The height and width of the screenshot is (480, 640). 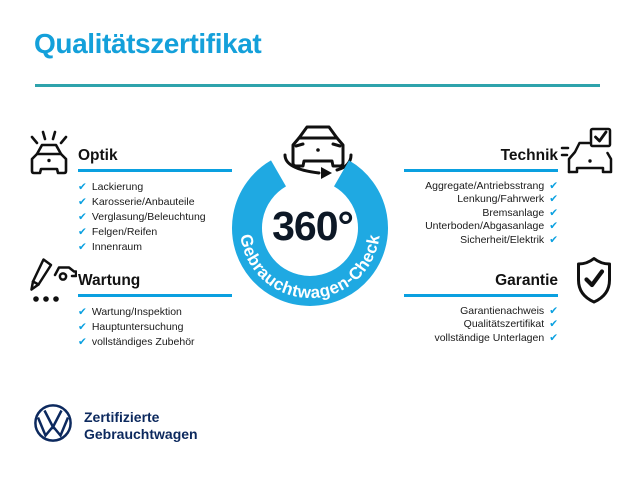 I want to click on checklist-item: ✔ vollständiges Zubehör, so click(x=155, y=342).